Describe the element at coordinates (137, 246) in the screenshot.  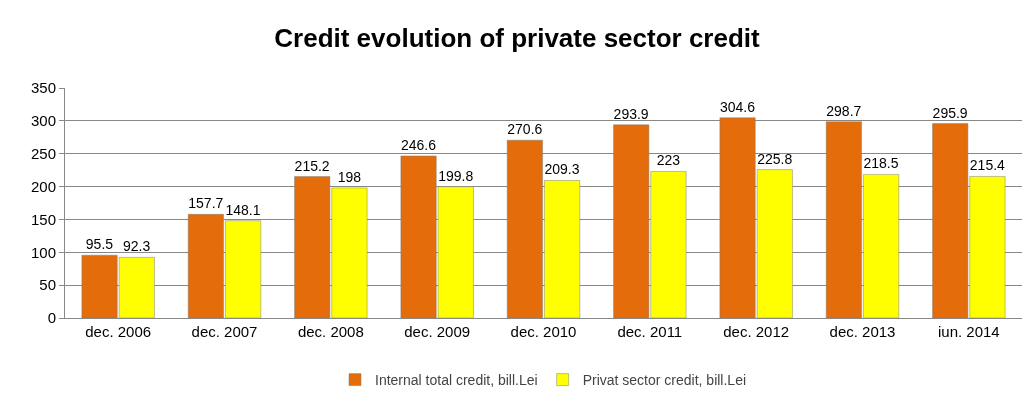
I see `data-label: 92.3` at that location.